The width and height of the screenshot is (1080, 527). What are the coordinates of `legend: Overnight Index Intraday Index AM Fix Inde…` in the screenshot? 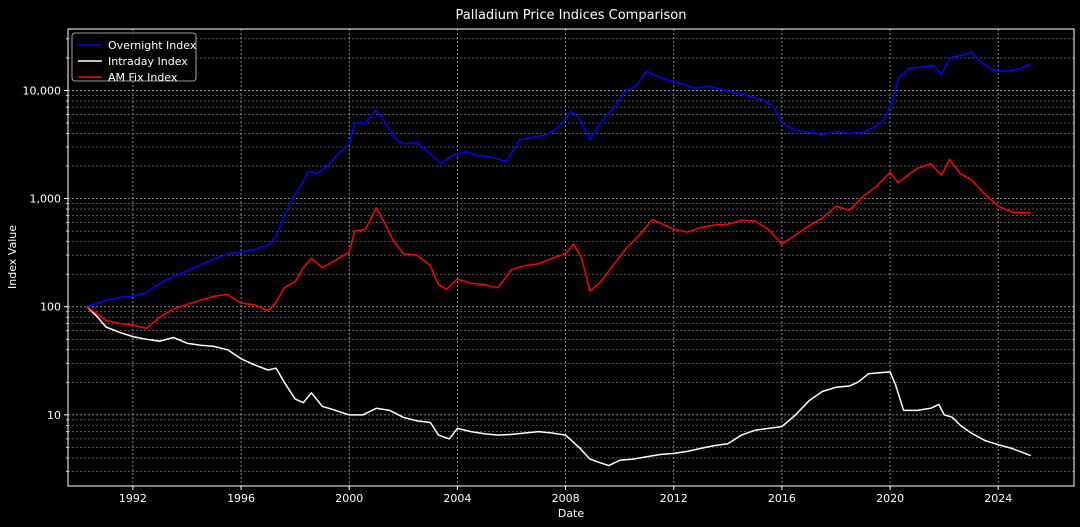 It's located at (134, 58).